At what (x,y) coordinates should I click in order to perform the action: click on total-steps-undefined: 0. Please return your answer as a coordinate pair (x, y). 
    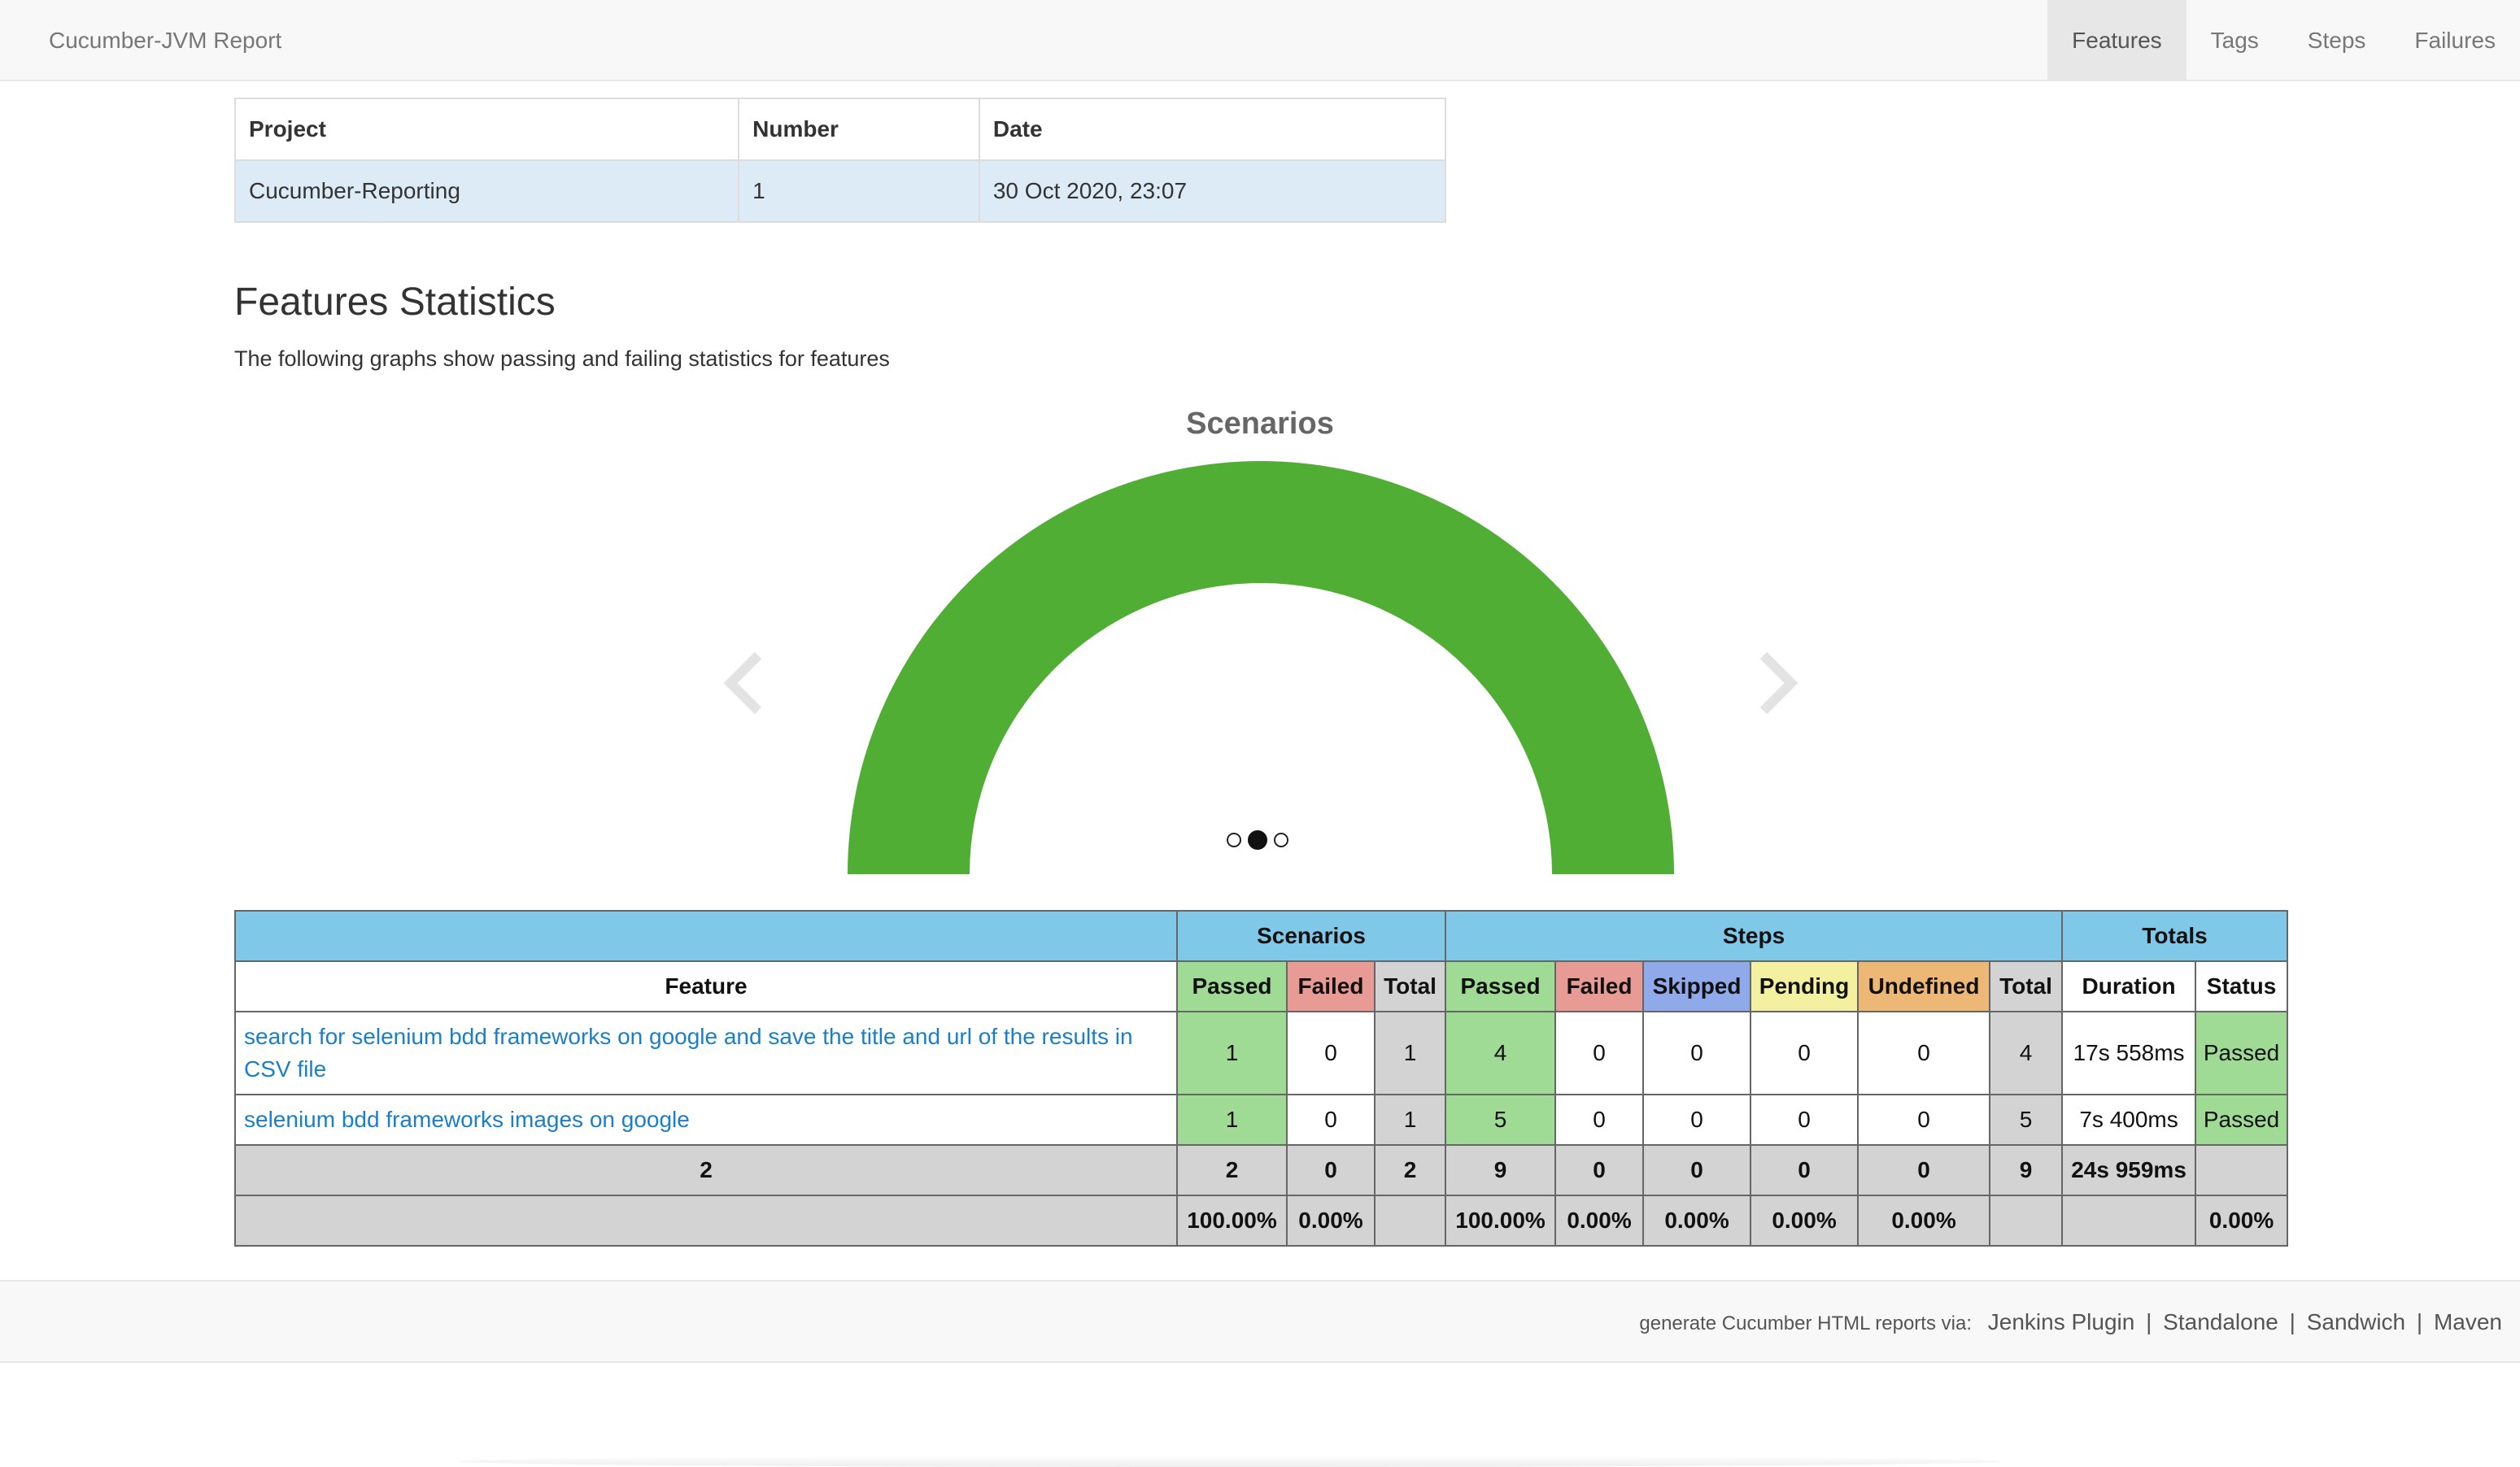
    Looking at the image, I should click on (1924, 1170).